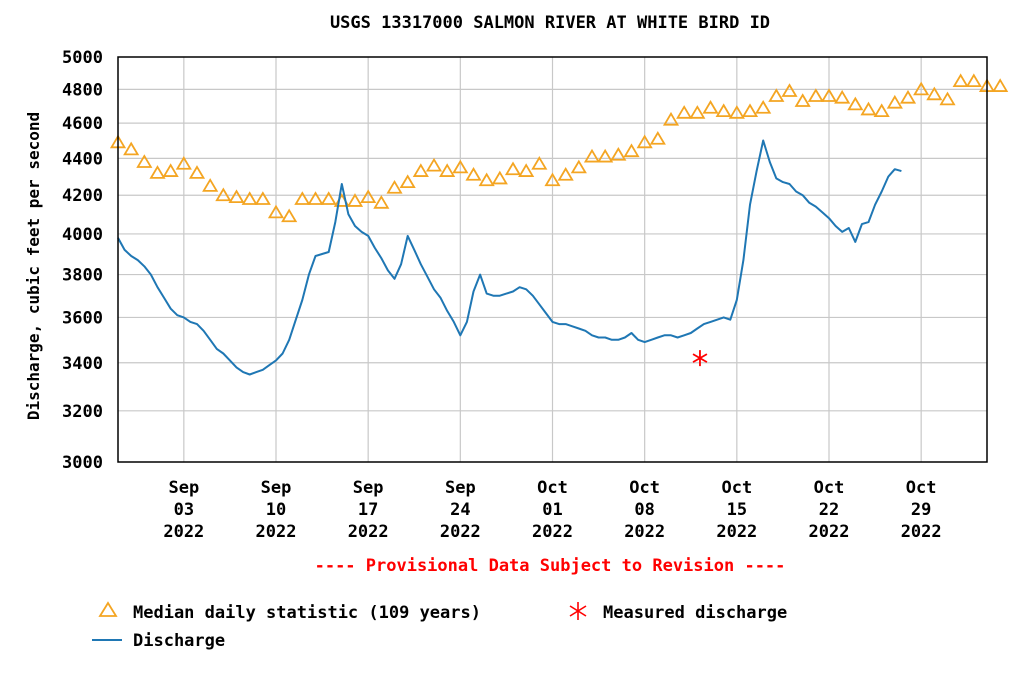  I want to click on y-tick-label: 4800, so click(82, 90).